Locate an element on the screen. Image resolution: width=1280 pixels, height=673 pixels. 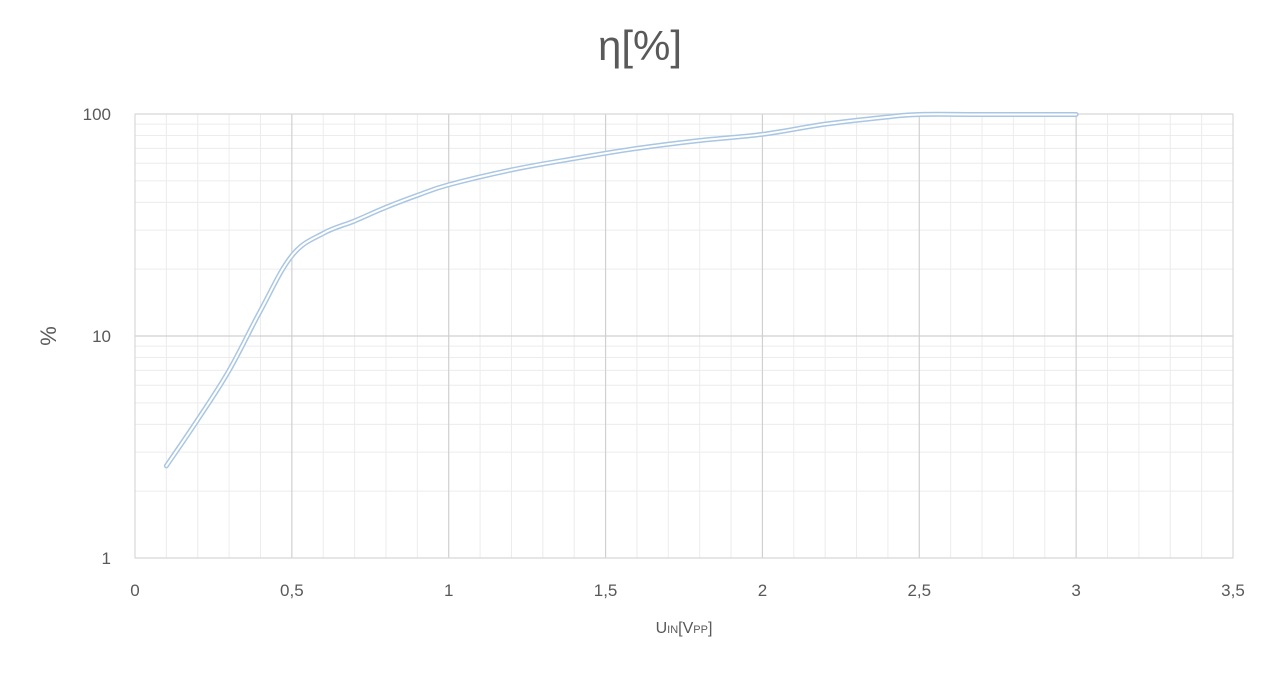
y-axis-label: % is located at coordinates (48, 336).